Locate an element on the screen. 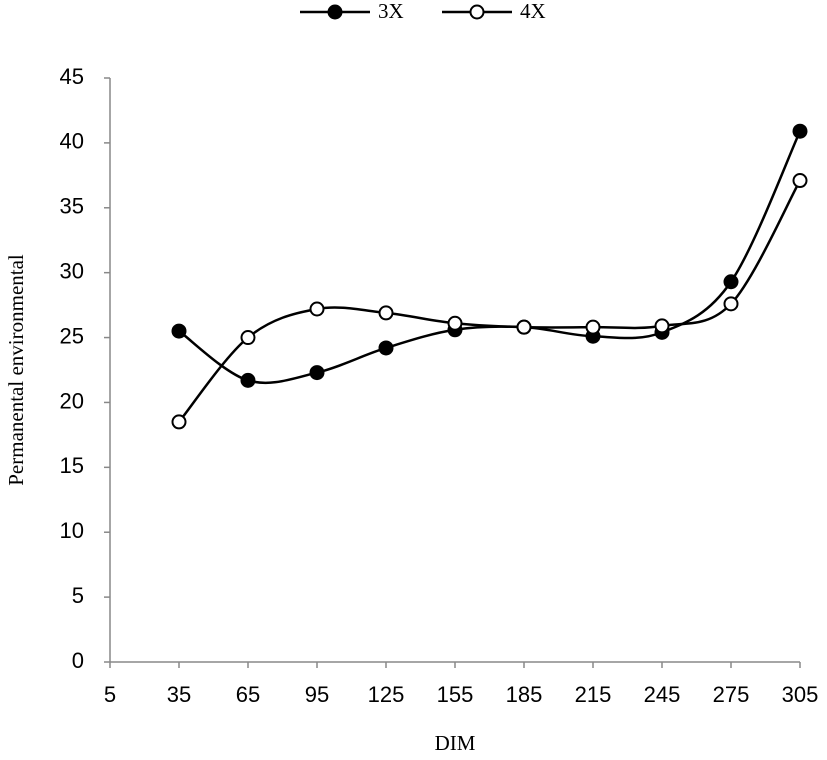 Image resolution: width=827 pixels, height=760 pixels. x-tick-label: 65 is located at coordinates (248, 694).